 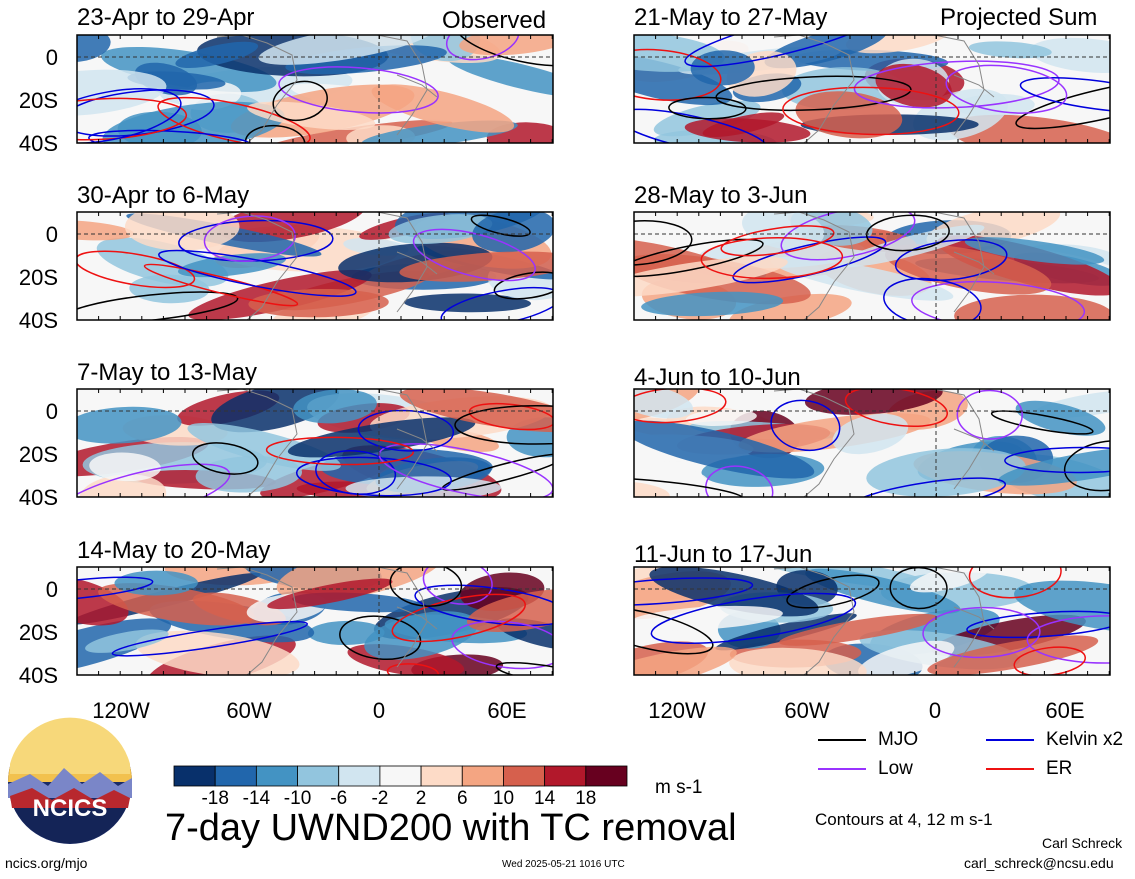 What do you see at coordinates (70, 780) in the screenshot?
I see `ncics-logo: NCICS` at bounding box center [70, 780].